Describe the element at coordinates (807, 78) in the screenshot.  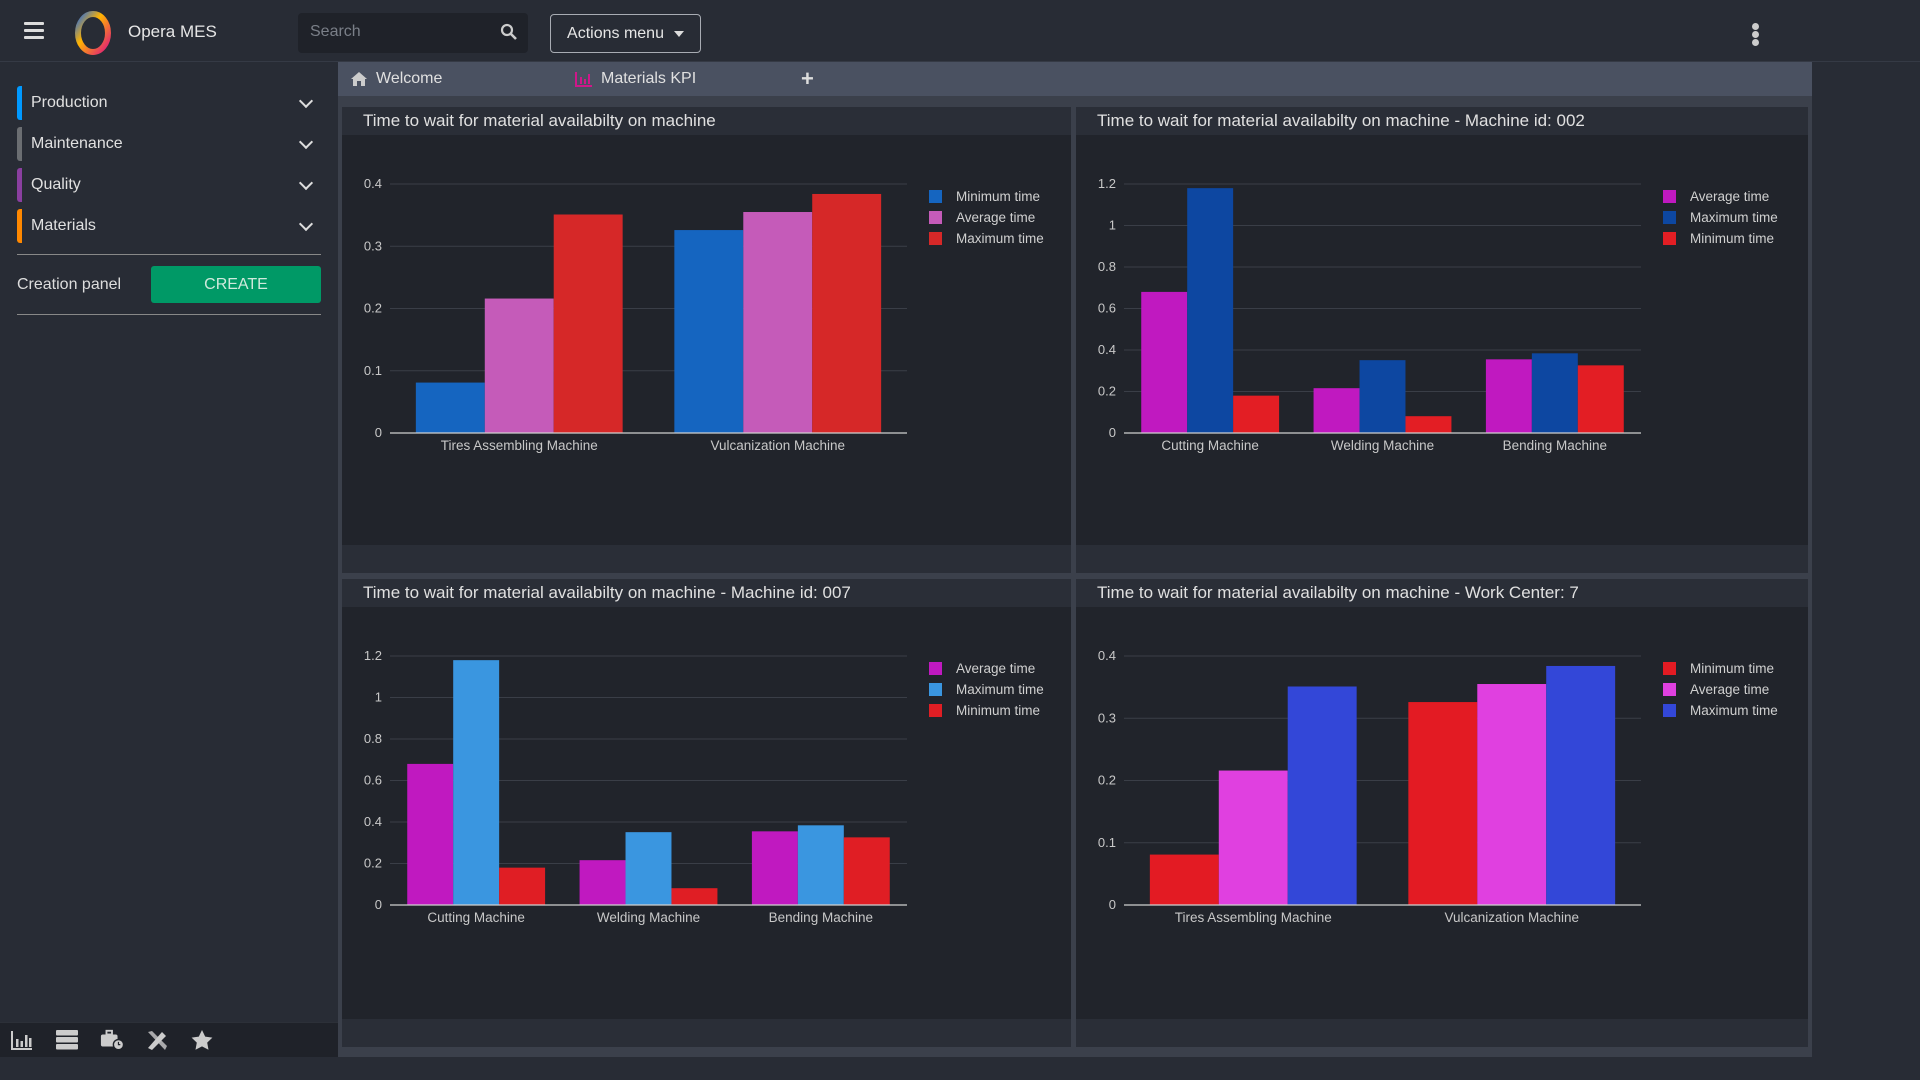
I see `add-tab-button: +` at that location.